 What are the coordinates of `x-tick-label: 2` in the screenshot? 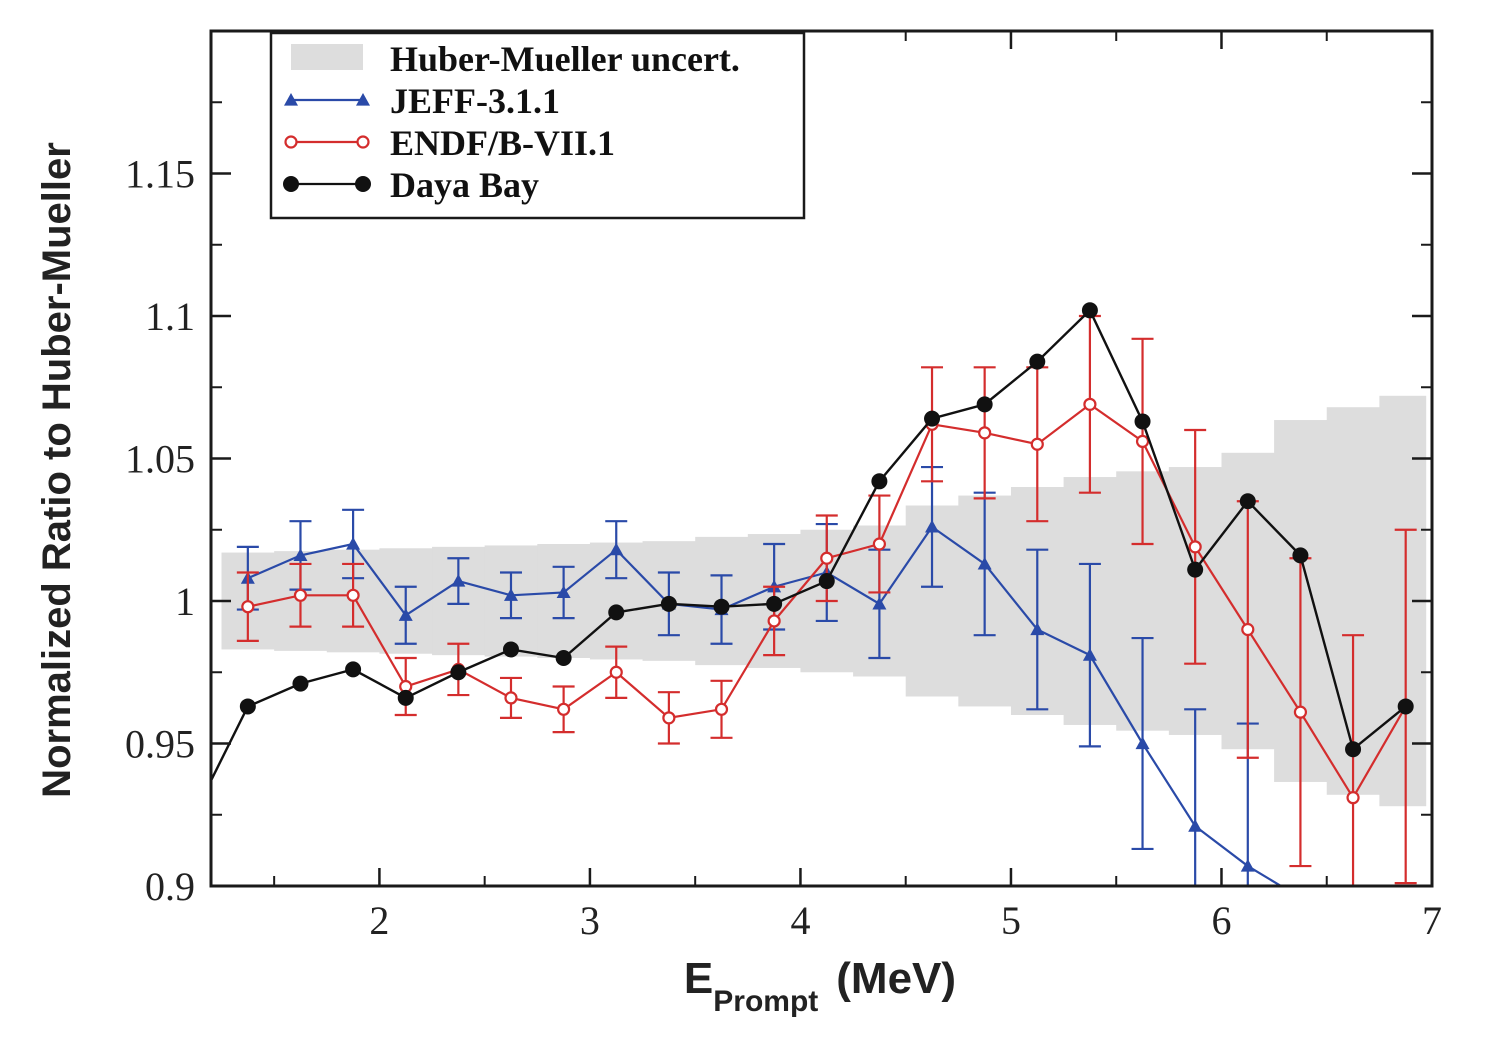 It's located at (379, 920).